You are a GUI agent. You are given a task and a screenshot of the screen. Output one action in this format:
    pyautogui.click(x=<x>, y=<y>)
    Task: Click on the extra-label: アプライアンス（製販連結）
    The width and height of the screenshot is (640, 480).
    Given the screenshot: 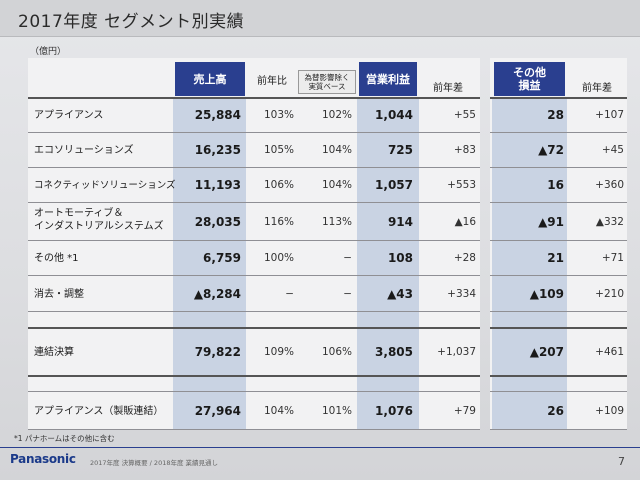 What is the action you would take?
    pyautogui.click(x=99, y=411)
    